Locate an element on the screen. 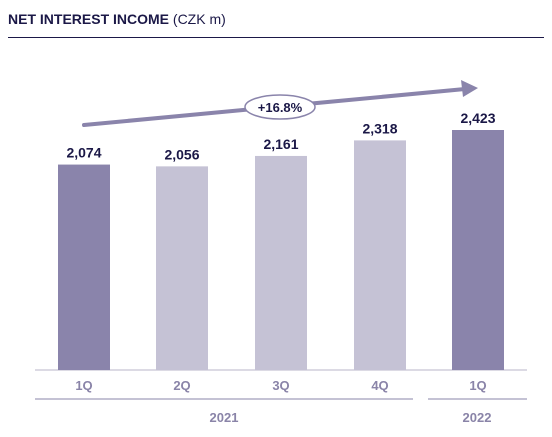 The height and width of the screenshot is (437, 552). growth-badge is located at coordinates (280, 107).